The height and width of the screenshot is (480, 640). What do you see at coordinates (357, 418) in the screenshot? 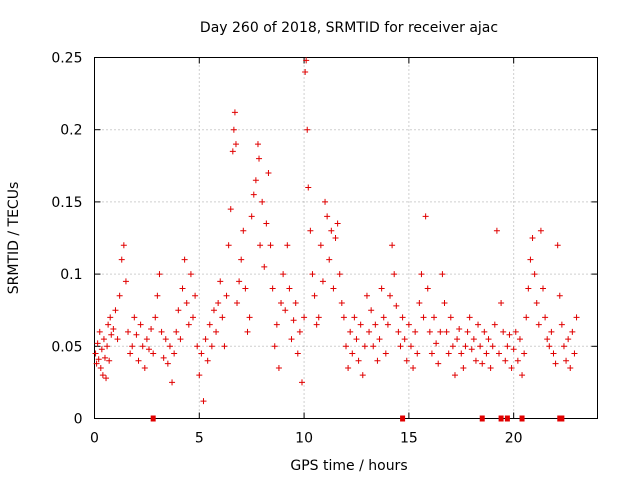
I see `gap-markers` at bounding box center [357, 418].